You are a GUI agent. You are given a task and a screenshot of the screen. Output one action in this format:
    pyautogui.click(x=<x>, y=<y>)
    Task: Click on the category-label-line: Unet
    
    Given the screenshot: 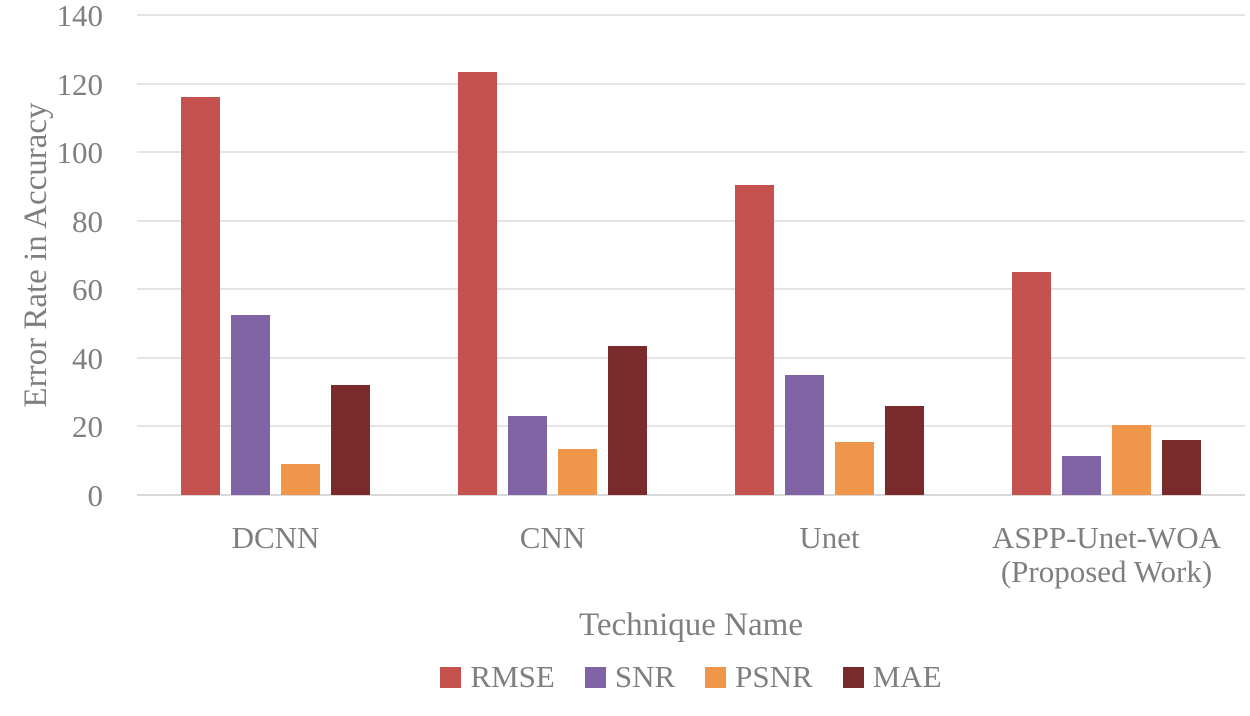 What is the action you would take?
    pyautogui.click(x=829, y=537)
    